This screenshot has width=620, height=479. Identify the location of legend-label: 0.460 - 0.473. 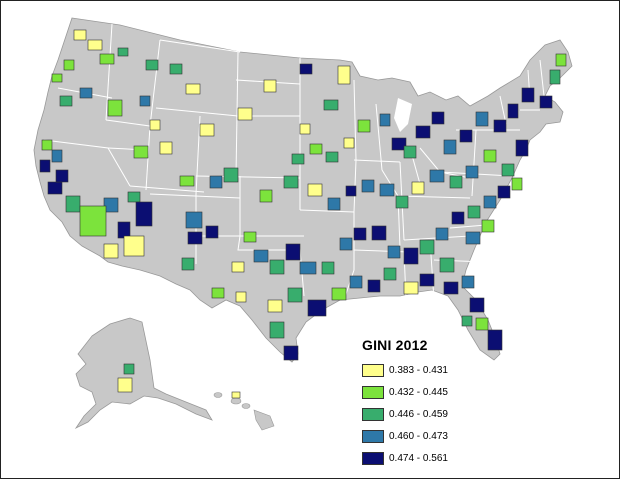
(418, 436).